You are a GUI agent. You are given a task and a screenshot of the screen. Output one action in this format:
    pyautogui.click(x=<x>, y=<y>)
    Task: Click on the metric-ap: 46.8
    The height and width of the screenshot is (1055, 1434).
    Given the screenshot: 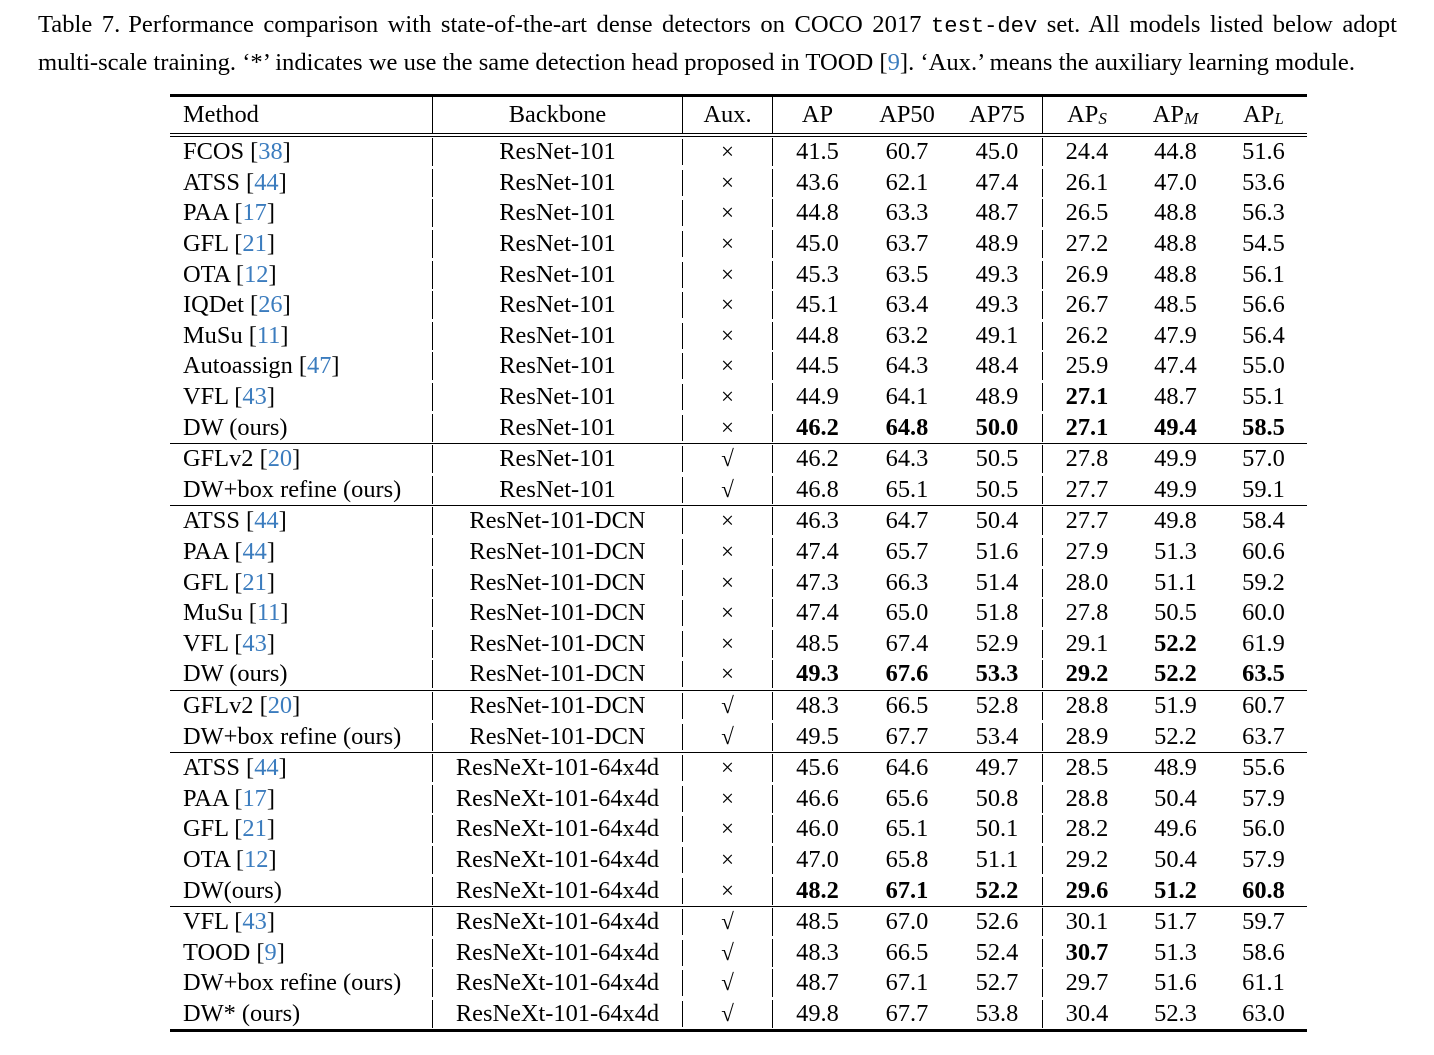 What is the action you would take?
    pyautogui.click(x=817, y=489)
    